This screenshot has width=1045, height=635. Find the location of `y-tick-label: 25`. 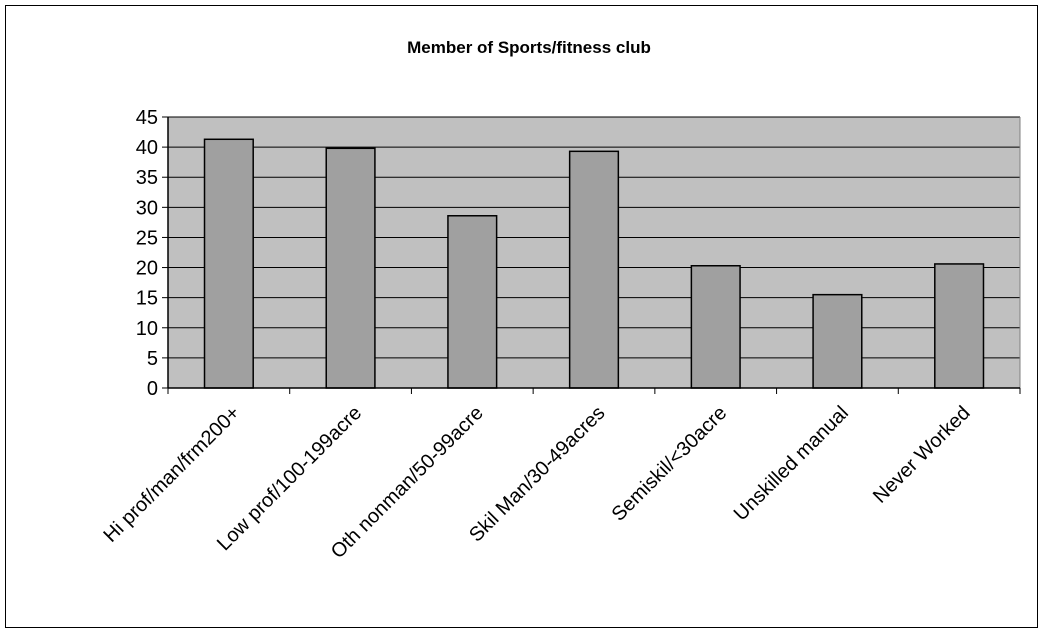

y-tick-label: 25 is located at coordinates (147, 238).